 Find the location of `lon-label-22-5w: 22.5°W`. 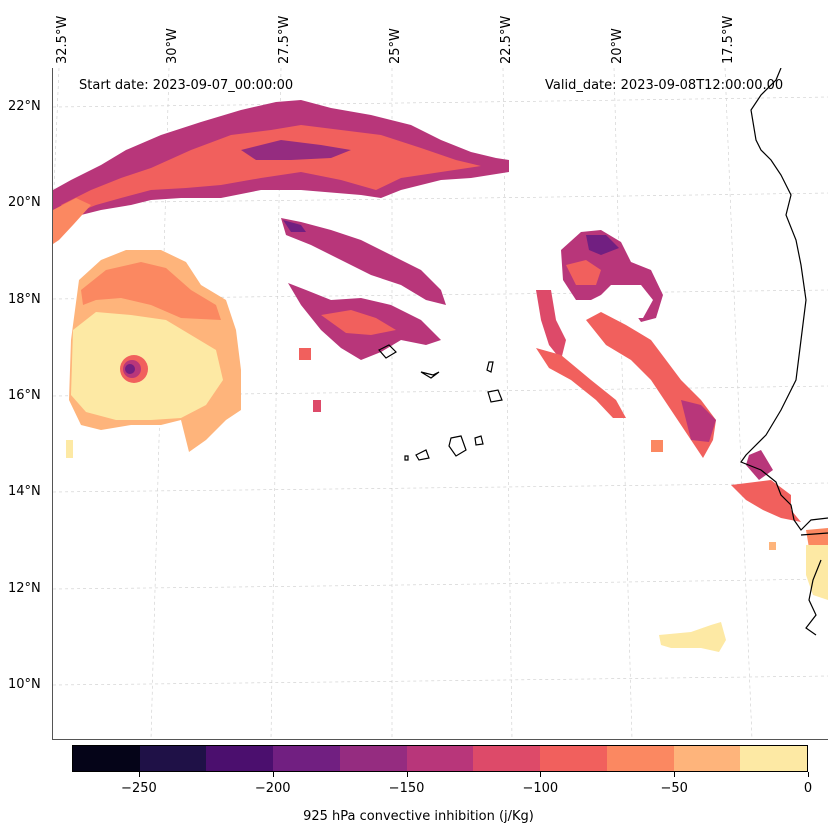

lon-label-22-5w: 22.5°W is located at coordinates (506, 39).